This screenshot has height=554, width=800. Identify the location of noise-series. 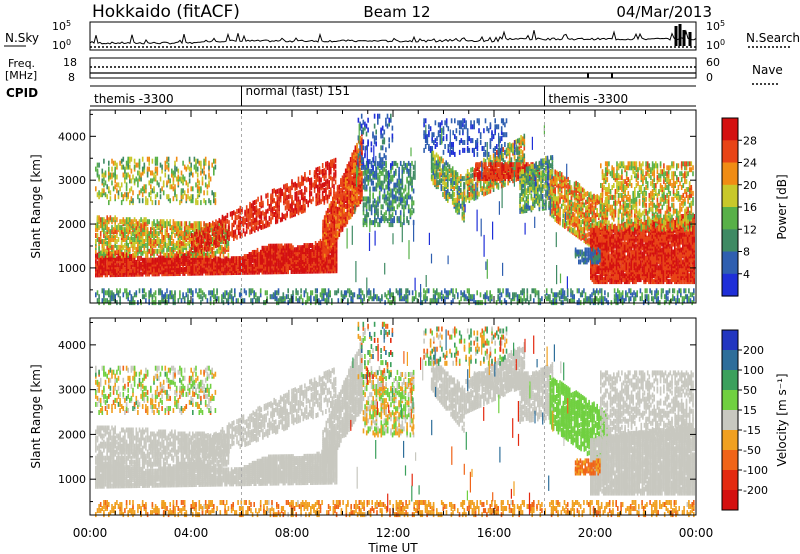
(393, 36).